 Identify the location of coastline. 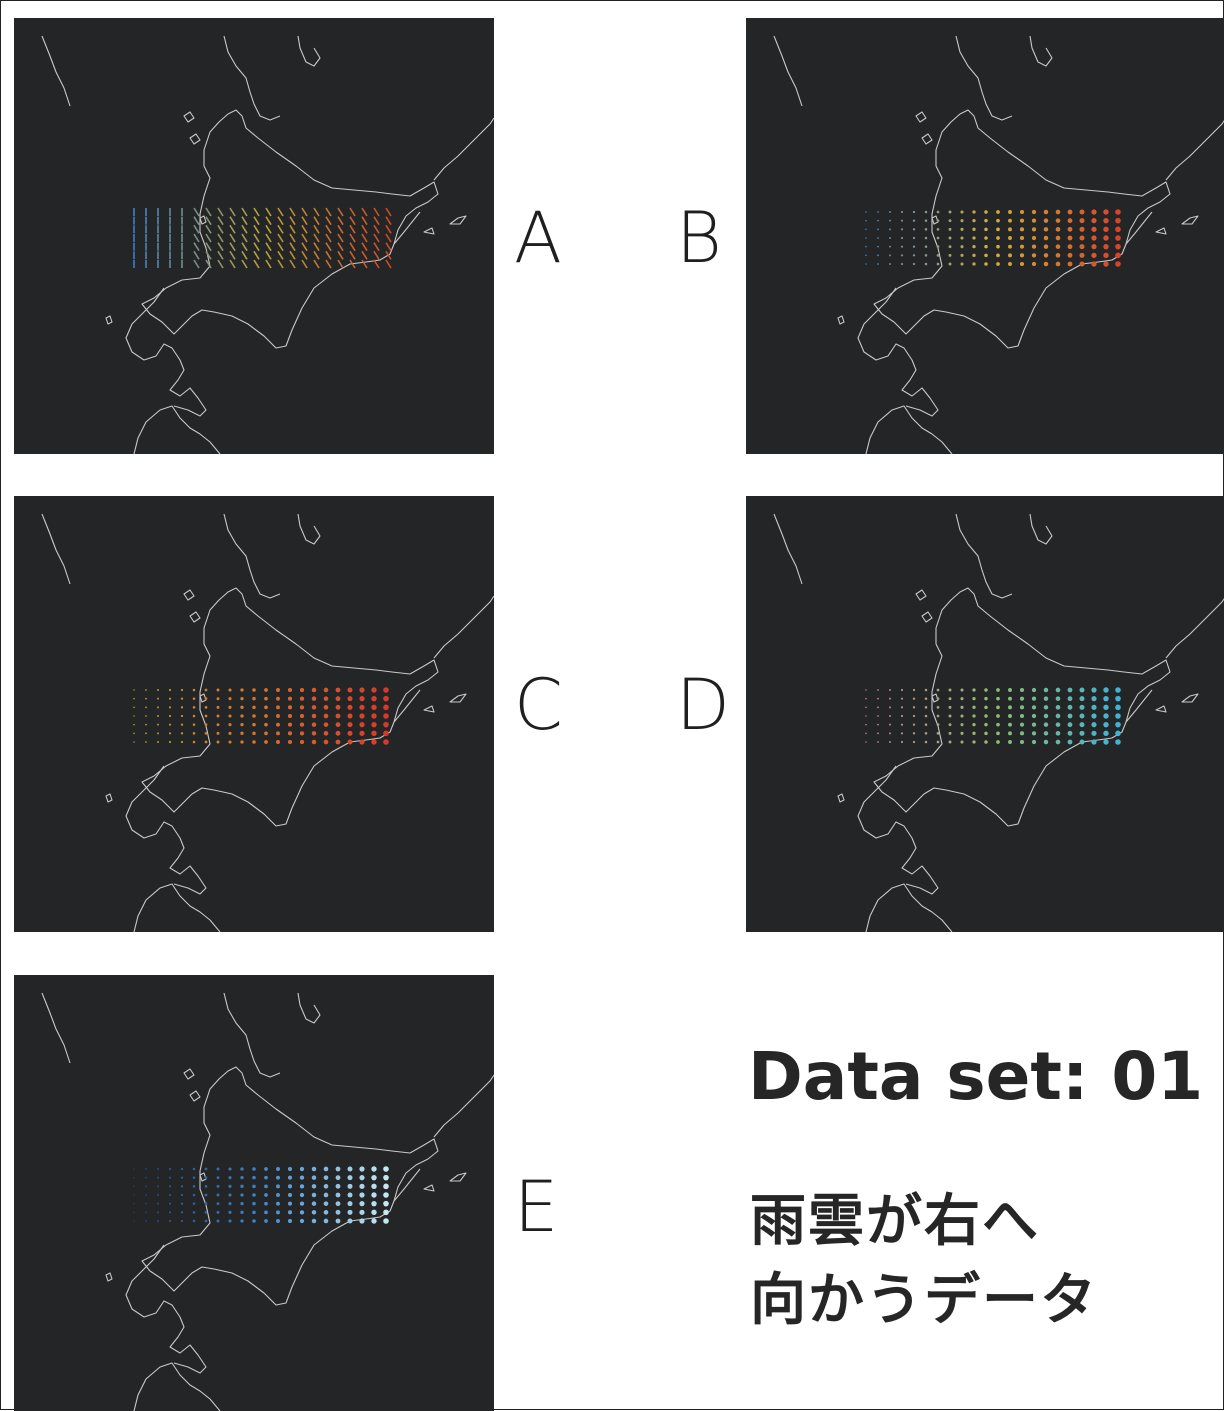
(267, 722).